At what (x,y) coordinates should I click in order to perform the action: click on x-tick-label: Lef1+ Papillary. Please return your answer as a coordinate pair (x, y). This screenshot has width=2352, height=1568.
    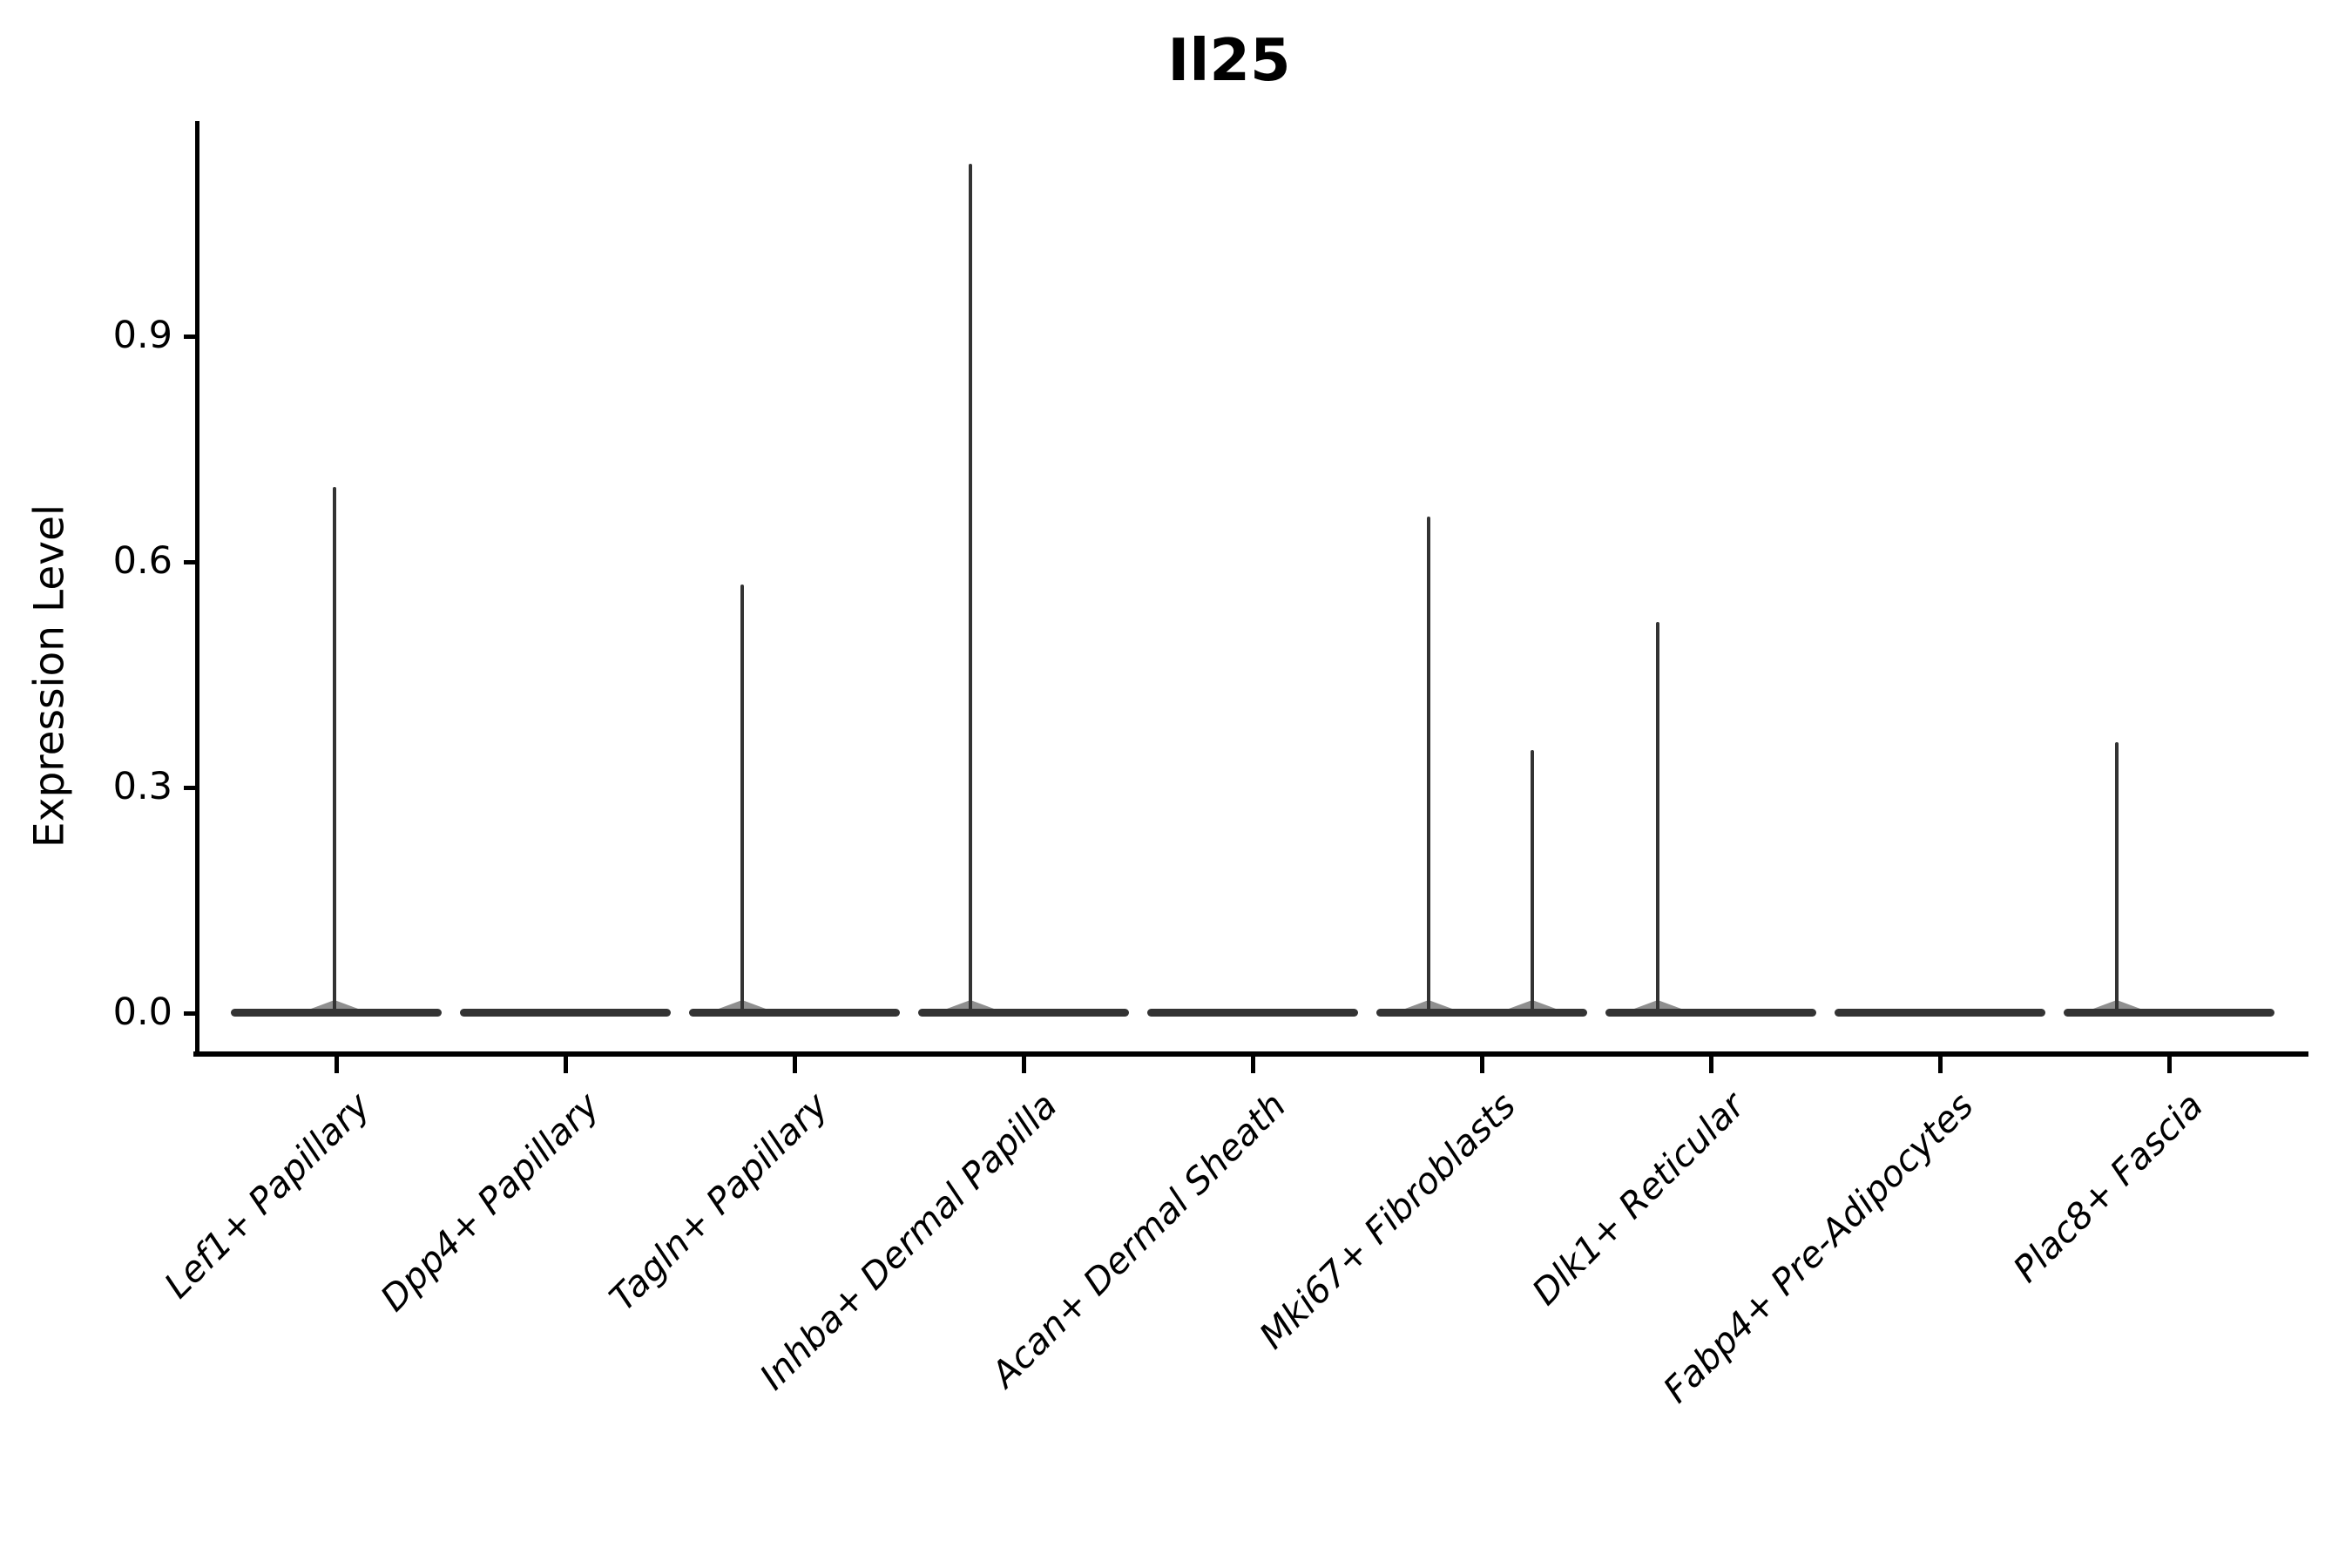
    Looking at the image, I should click on (267, 1195).